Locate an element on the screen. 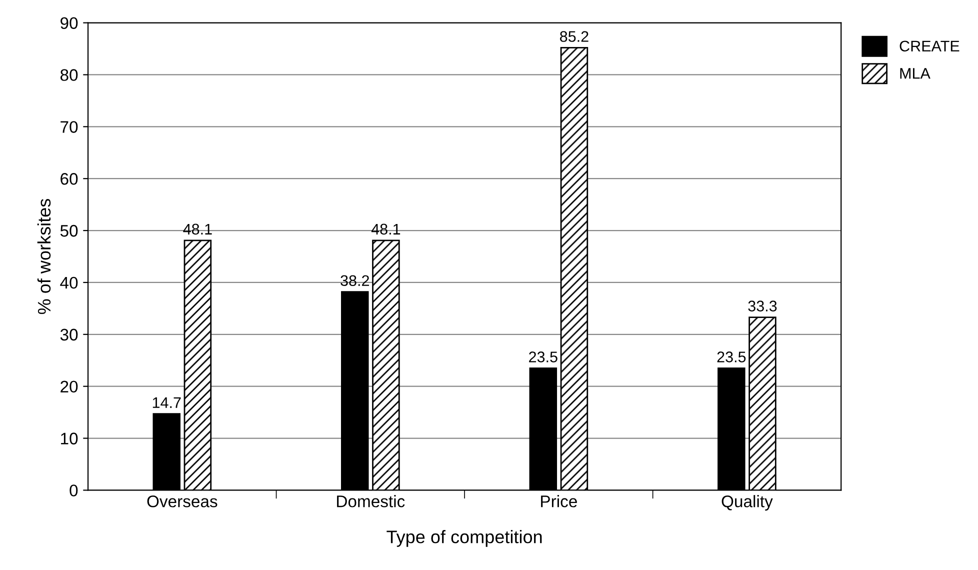 This screenshot has height=570, width=978. x-tick-label: Quality is located at coordinates (747, 503).